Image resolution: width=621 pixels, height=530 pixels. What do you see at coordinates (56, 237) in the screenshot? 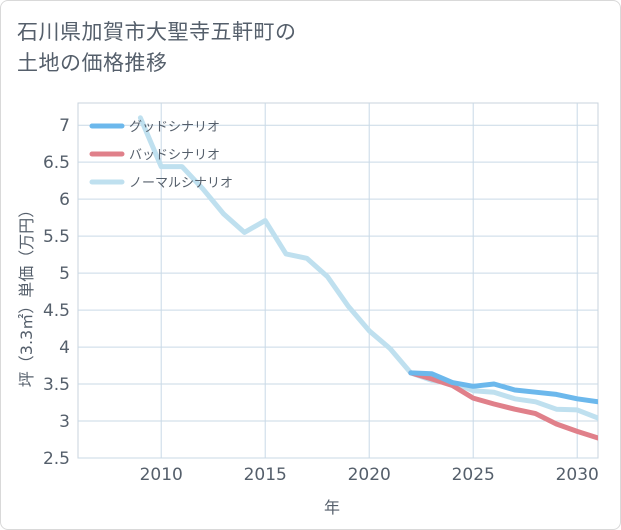
I see `y-tick-label: 5.5` at bounding box center [56, 237].